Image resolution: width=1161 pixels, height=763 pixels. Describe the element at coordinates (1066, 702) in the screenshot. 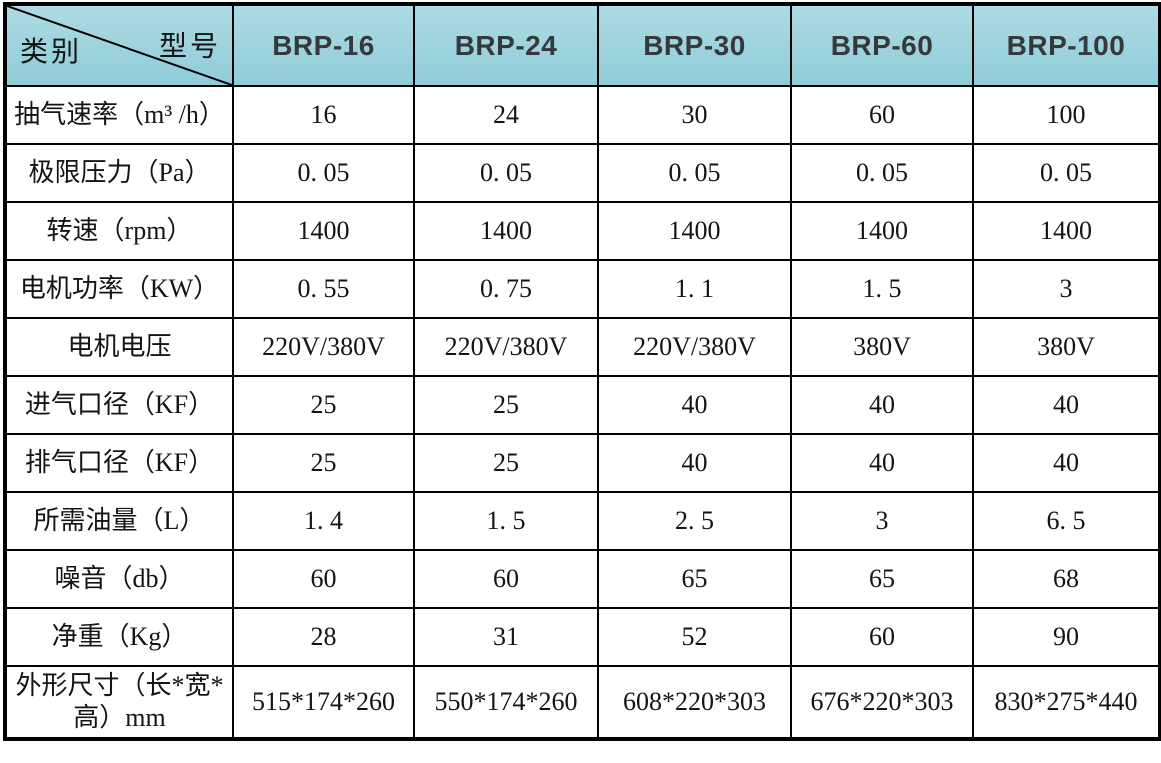

I see `spec-cell: 830*275*440` at that location.